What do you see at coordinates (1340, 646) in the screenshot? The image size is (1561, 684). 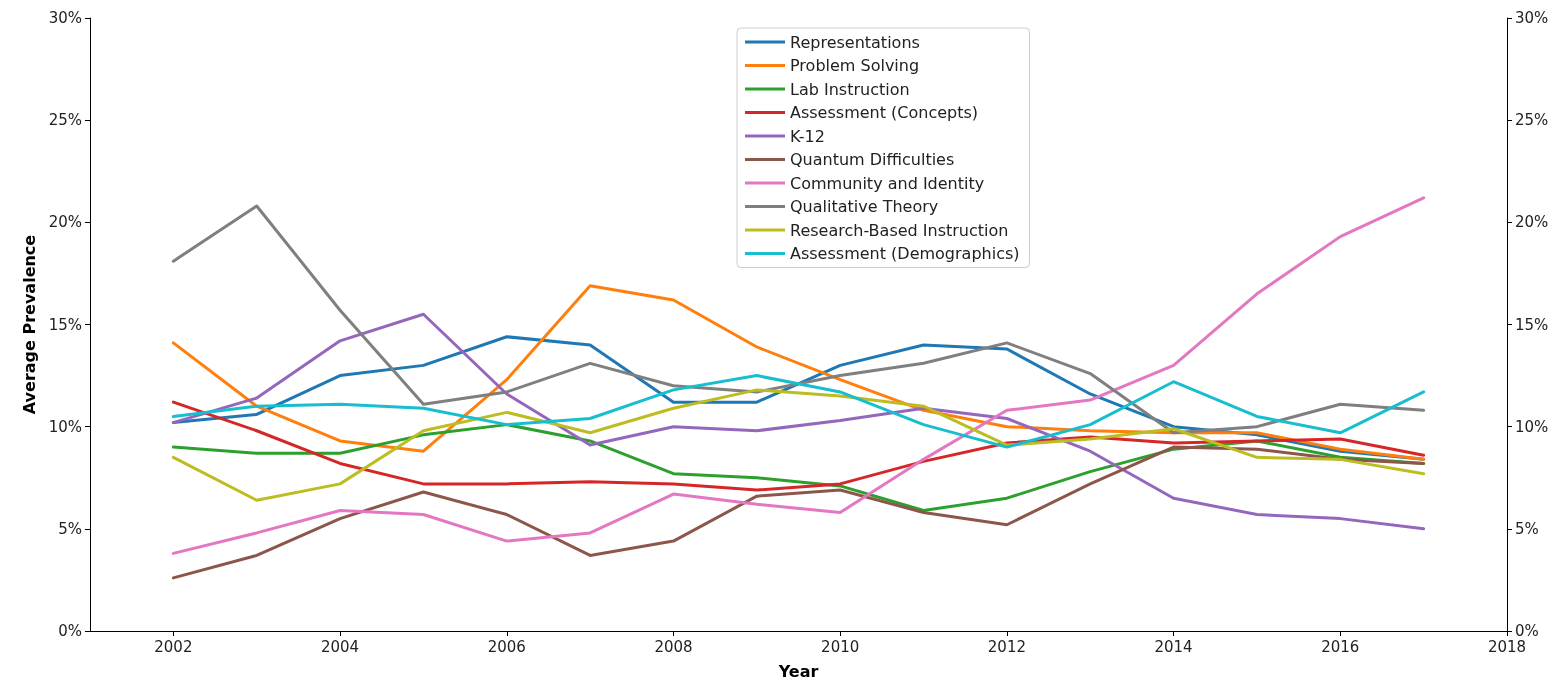 I see `x-tick-label: 2016` at bounding box center [1340, 646].